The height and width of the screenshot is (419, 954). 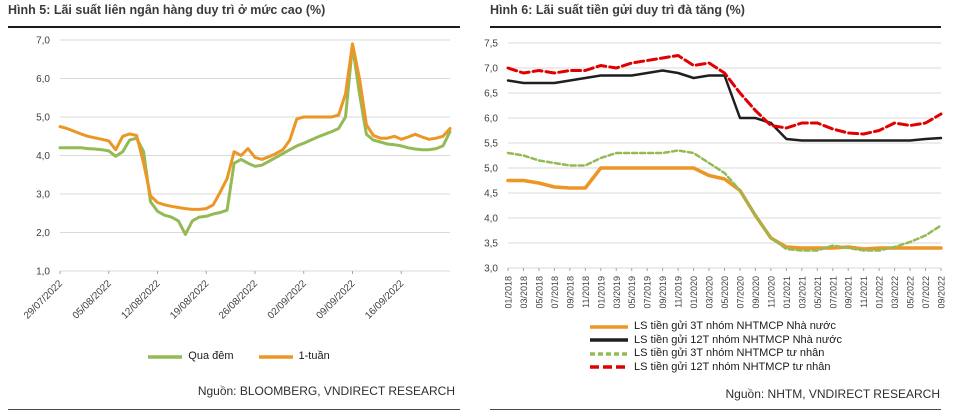 What do you see at coordinates (384, 299) in the screenshot?
I see `x-tick-label: 16/09/2022` at bounding box center [384, 299].